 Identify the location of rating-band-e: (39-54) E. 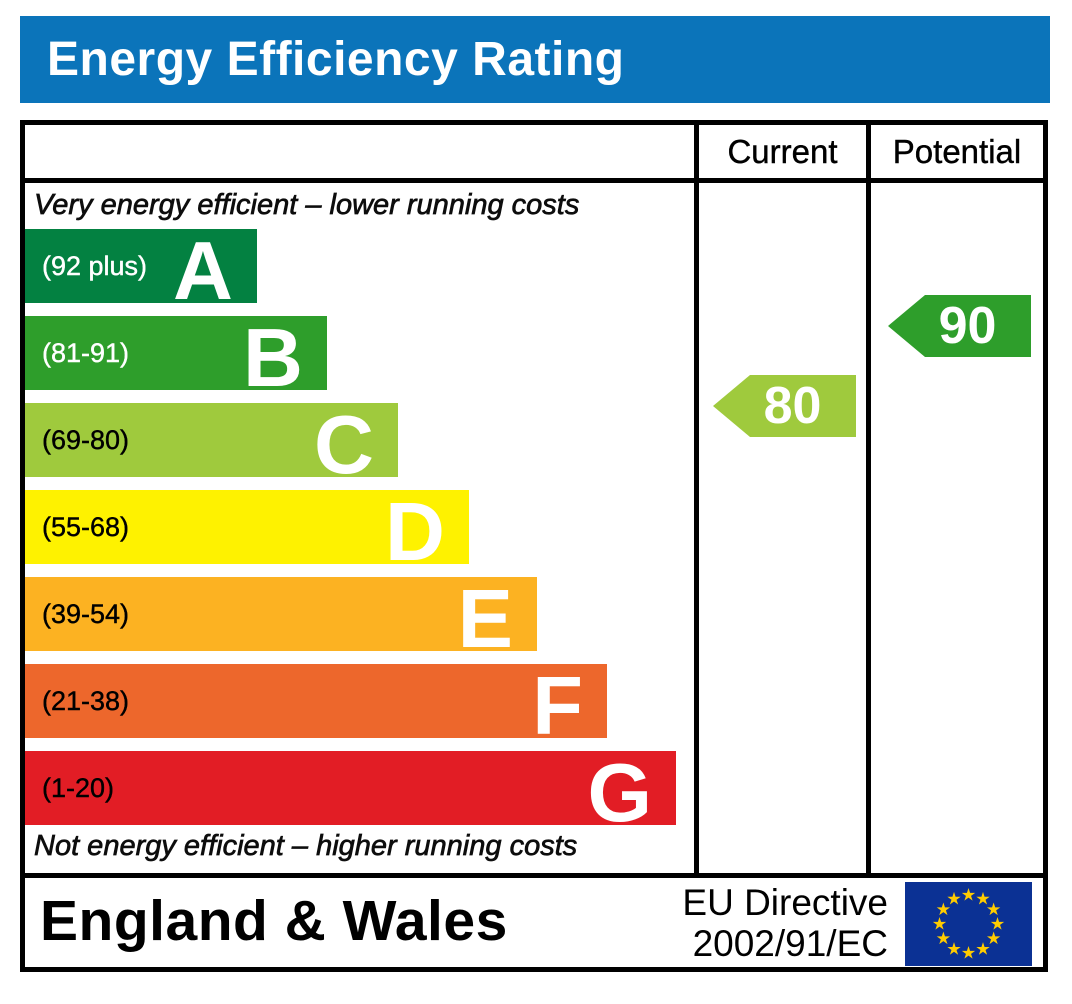
(281, 618).